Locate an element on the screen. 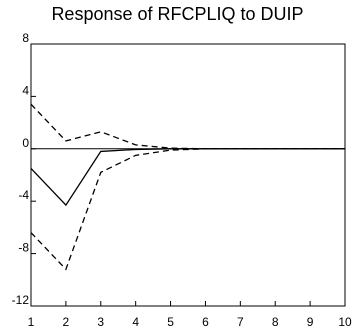  x-tick-label: 7 is located at coordinates (240, 322).